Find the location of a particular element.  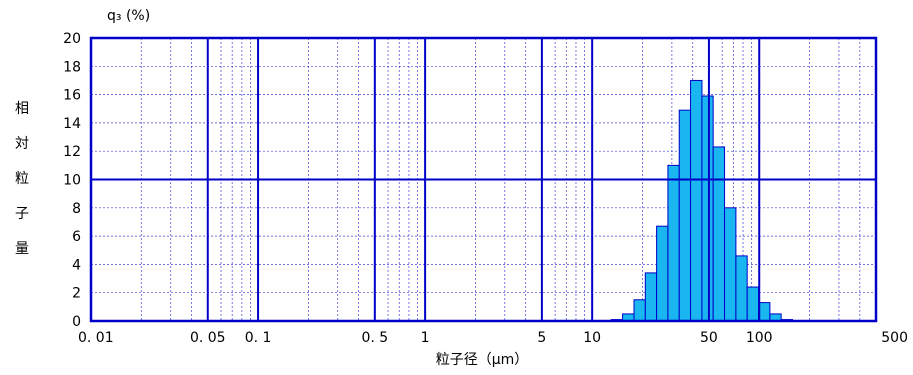

y-tick-label: 2 is located at coordinates (76, 294).